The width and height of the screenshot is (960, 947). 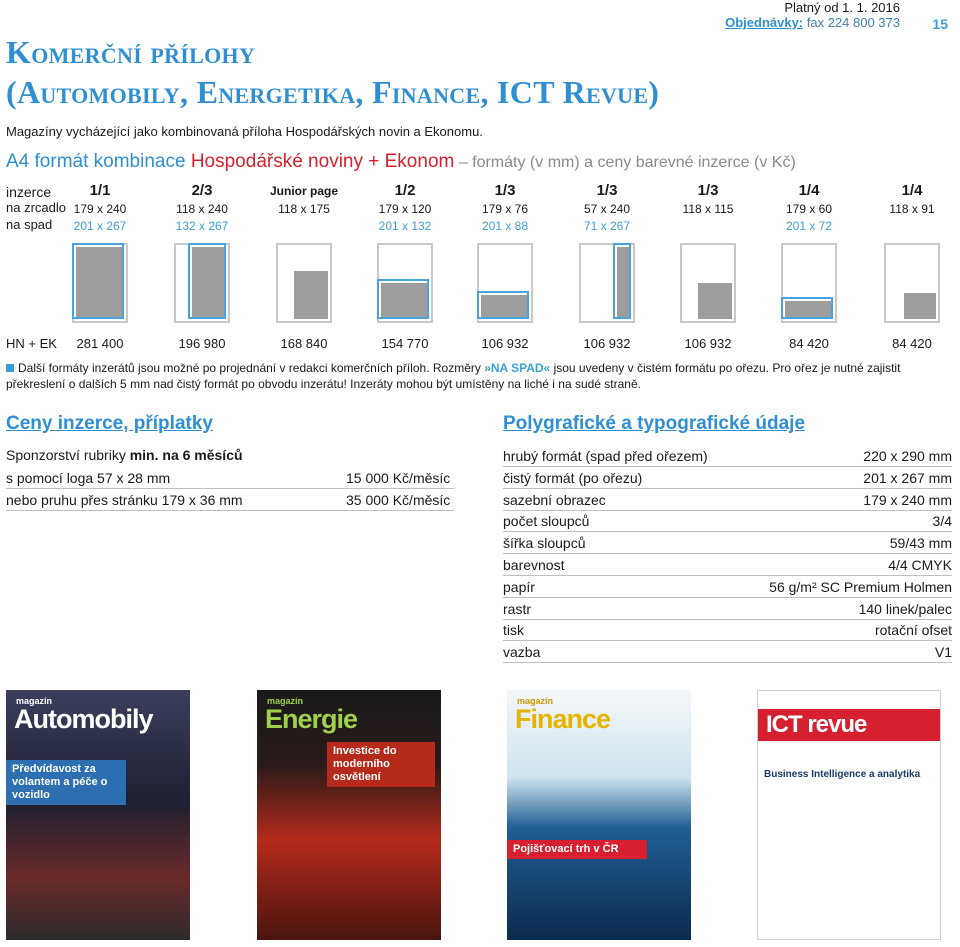 What do you see at coordinates (912, 209) in the screenshot?
I see `format-mirror-size: 118 x 91` at bounding box center [912, 209].